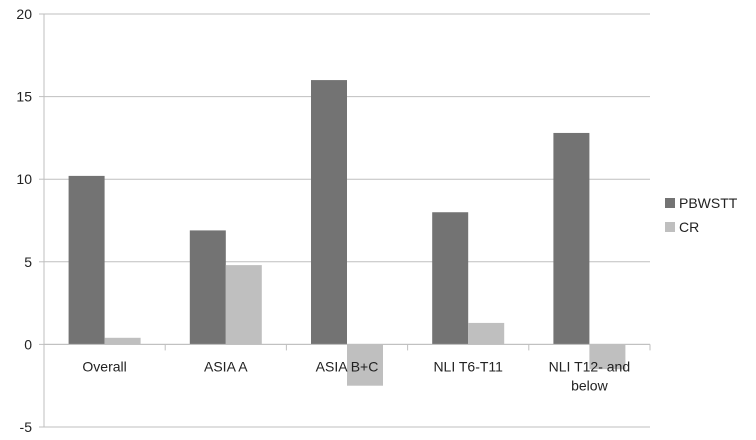  I want to click on x-tick-label: NLI T6-T11, so click(468, 366).